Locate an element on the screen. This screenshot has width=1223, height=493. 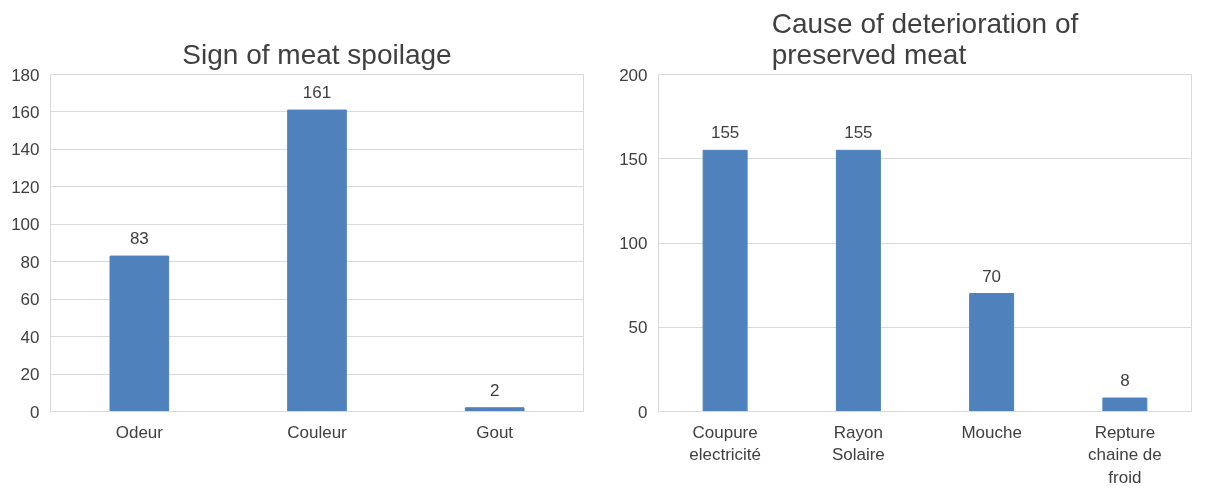
x-tick-label: Gout is located at coordinates (495, 432).